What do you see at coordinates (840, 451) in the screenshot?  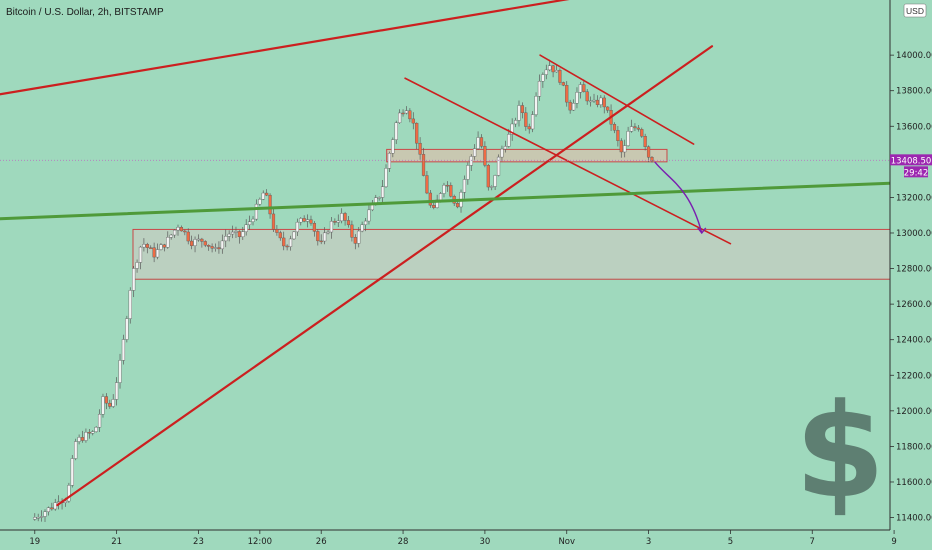 I see `dollar-icon: $` at bounding box center [840, 451].